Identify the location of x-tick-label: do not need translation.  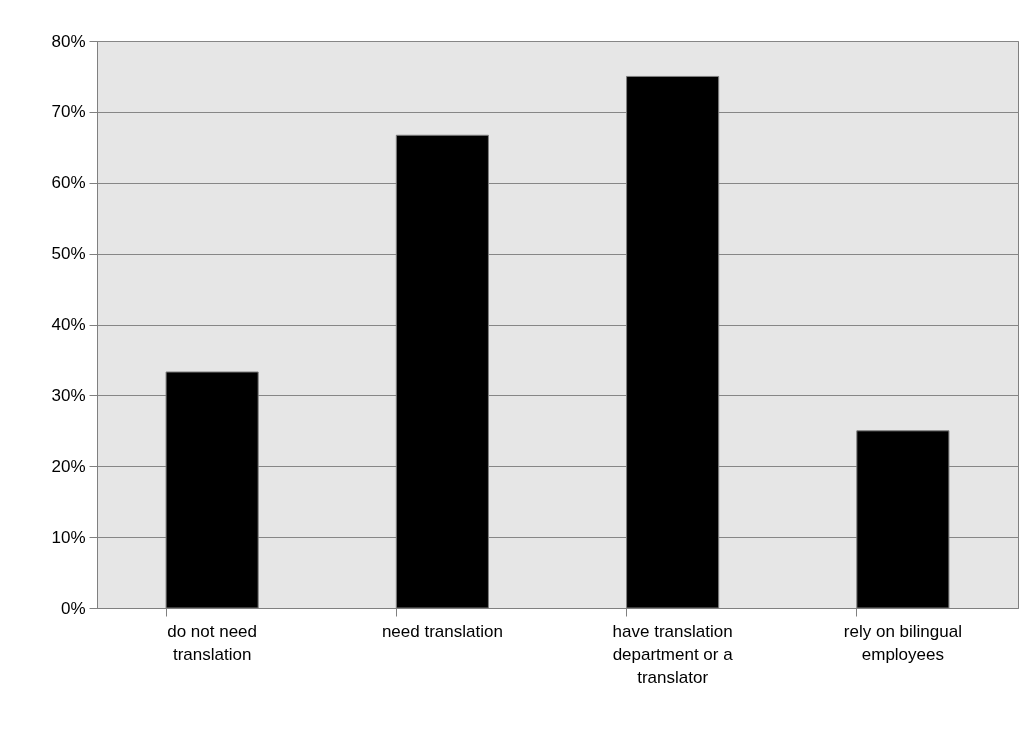
(212, 643).